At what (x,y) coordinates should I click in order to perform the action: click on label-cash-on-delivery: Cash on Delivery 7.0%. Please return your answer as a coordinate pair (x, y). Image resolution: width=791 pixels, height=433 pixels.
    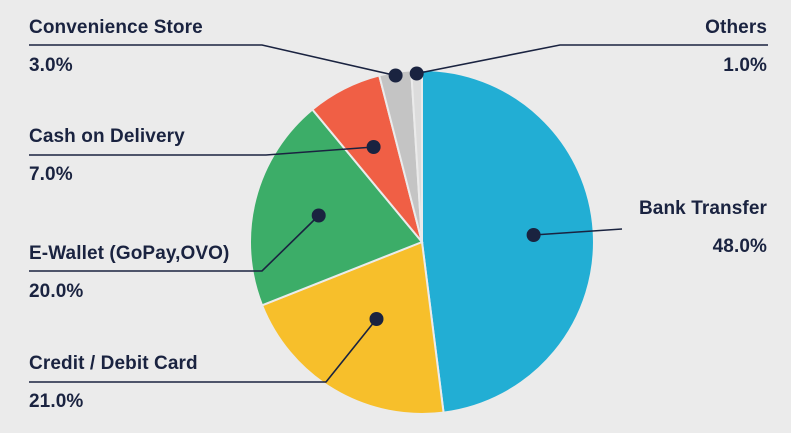
    Looking at the image, I should click on (107, 156).